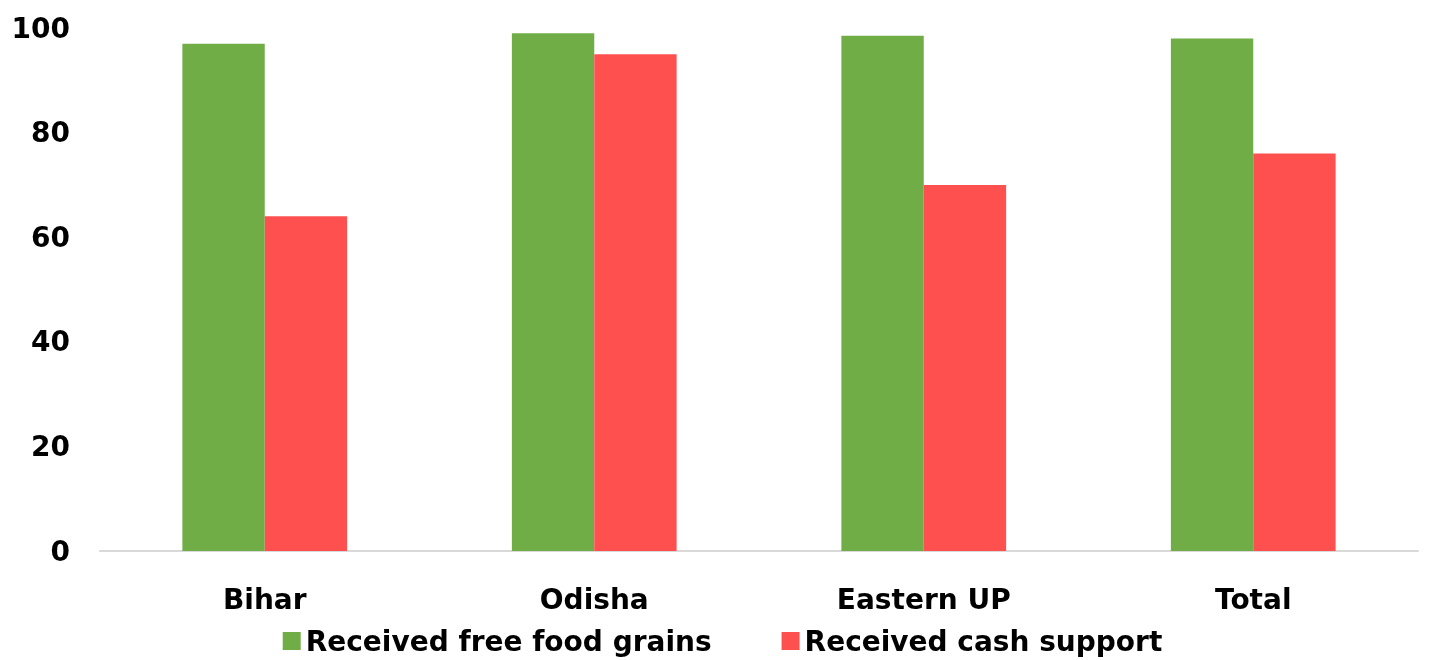  I want to click on legend-label: Received cash support, so click(983, 641).